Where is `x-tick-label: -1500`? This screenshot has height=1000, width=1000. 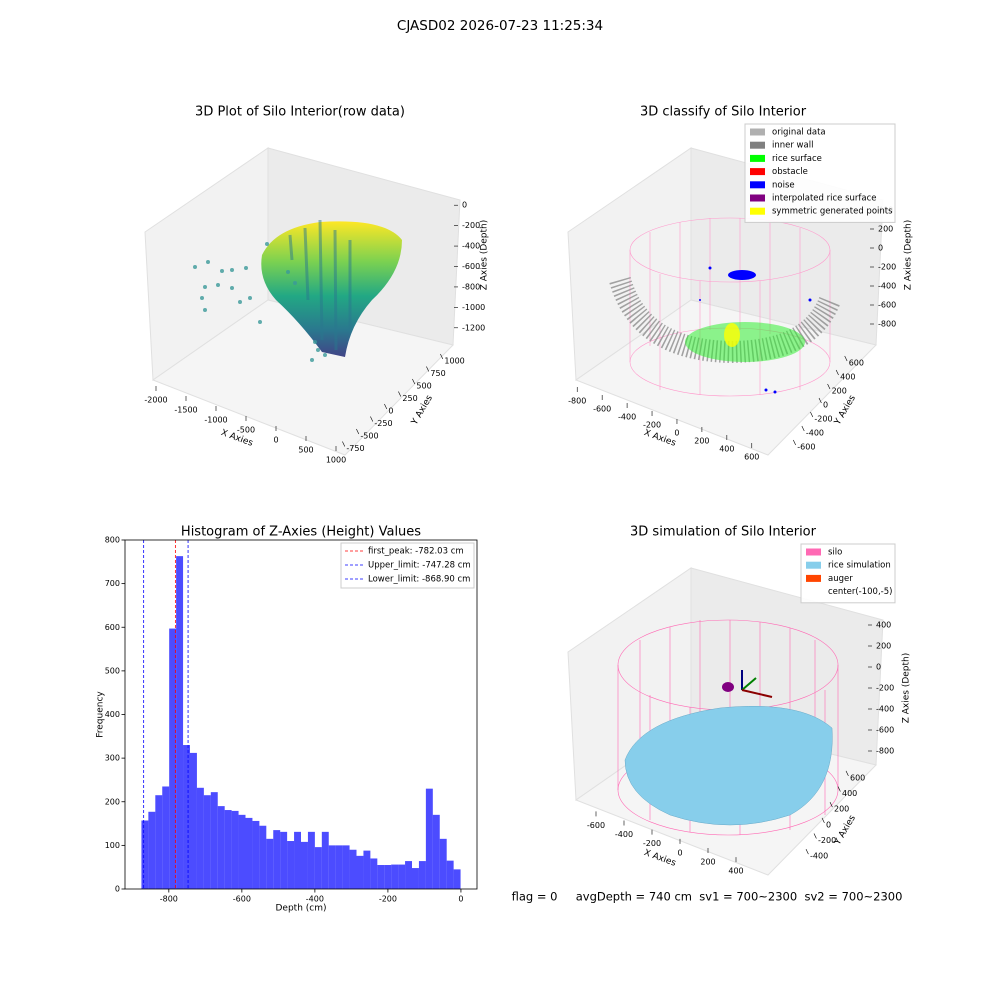 x-tick-label: -1500 is located at coordinates (185, 410).